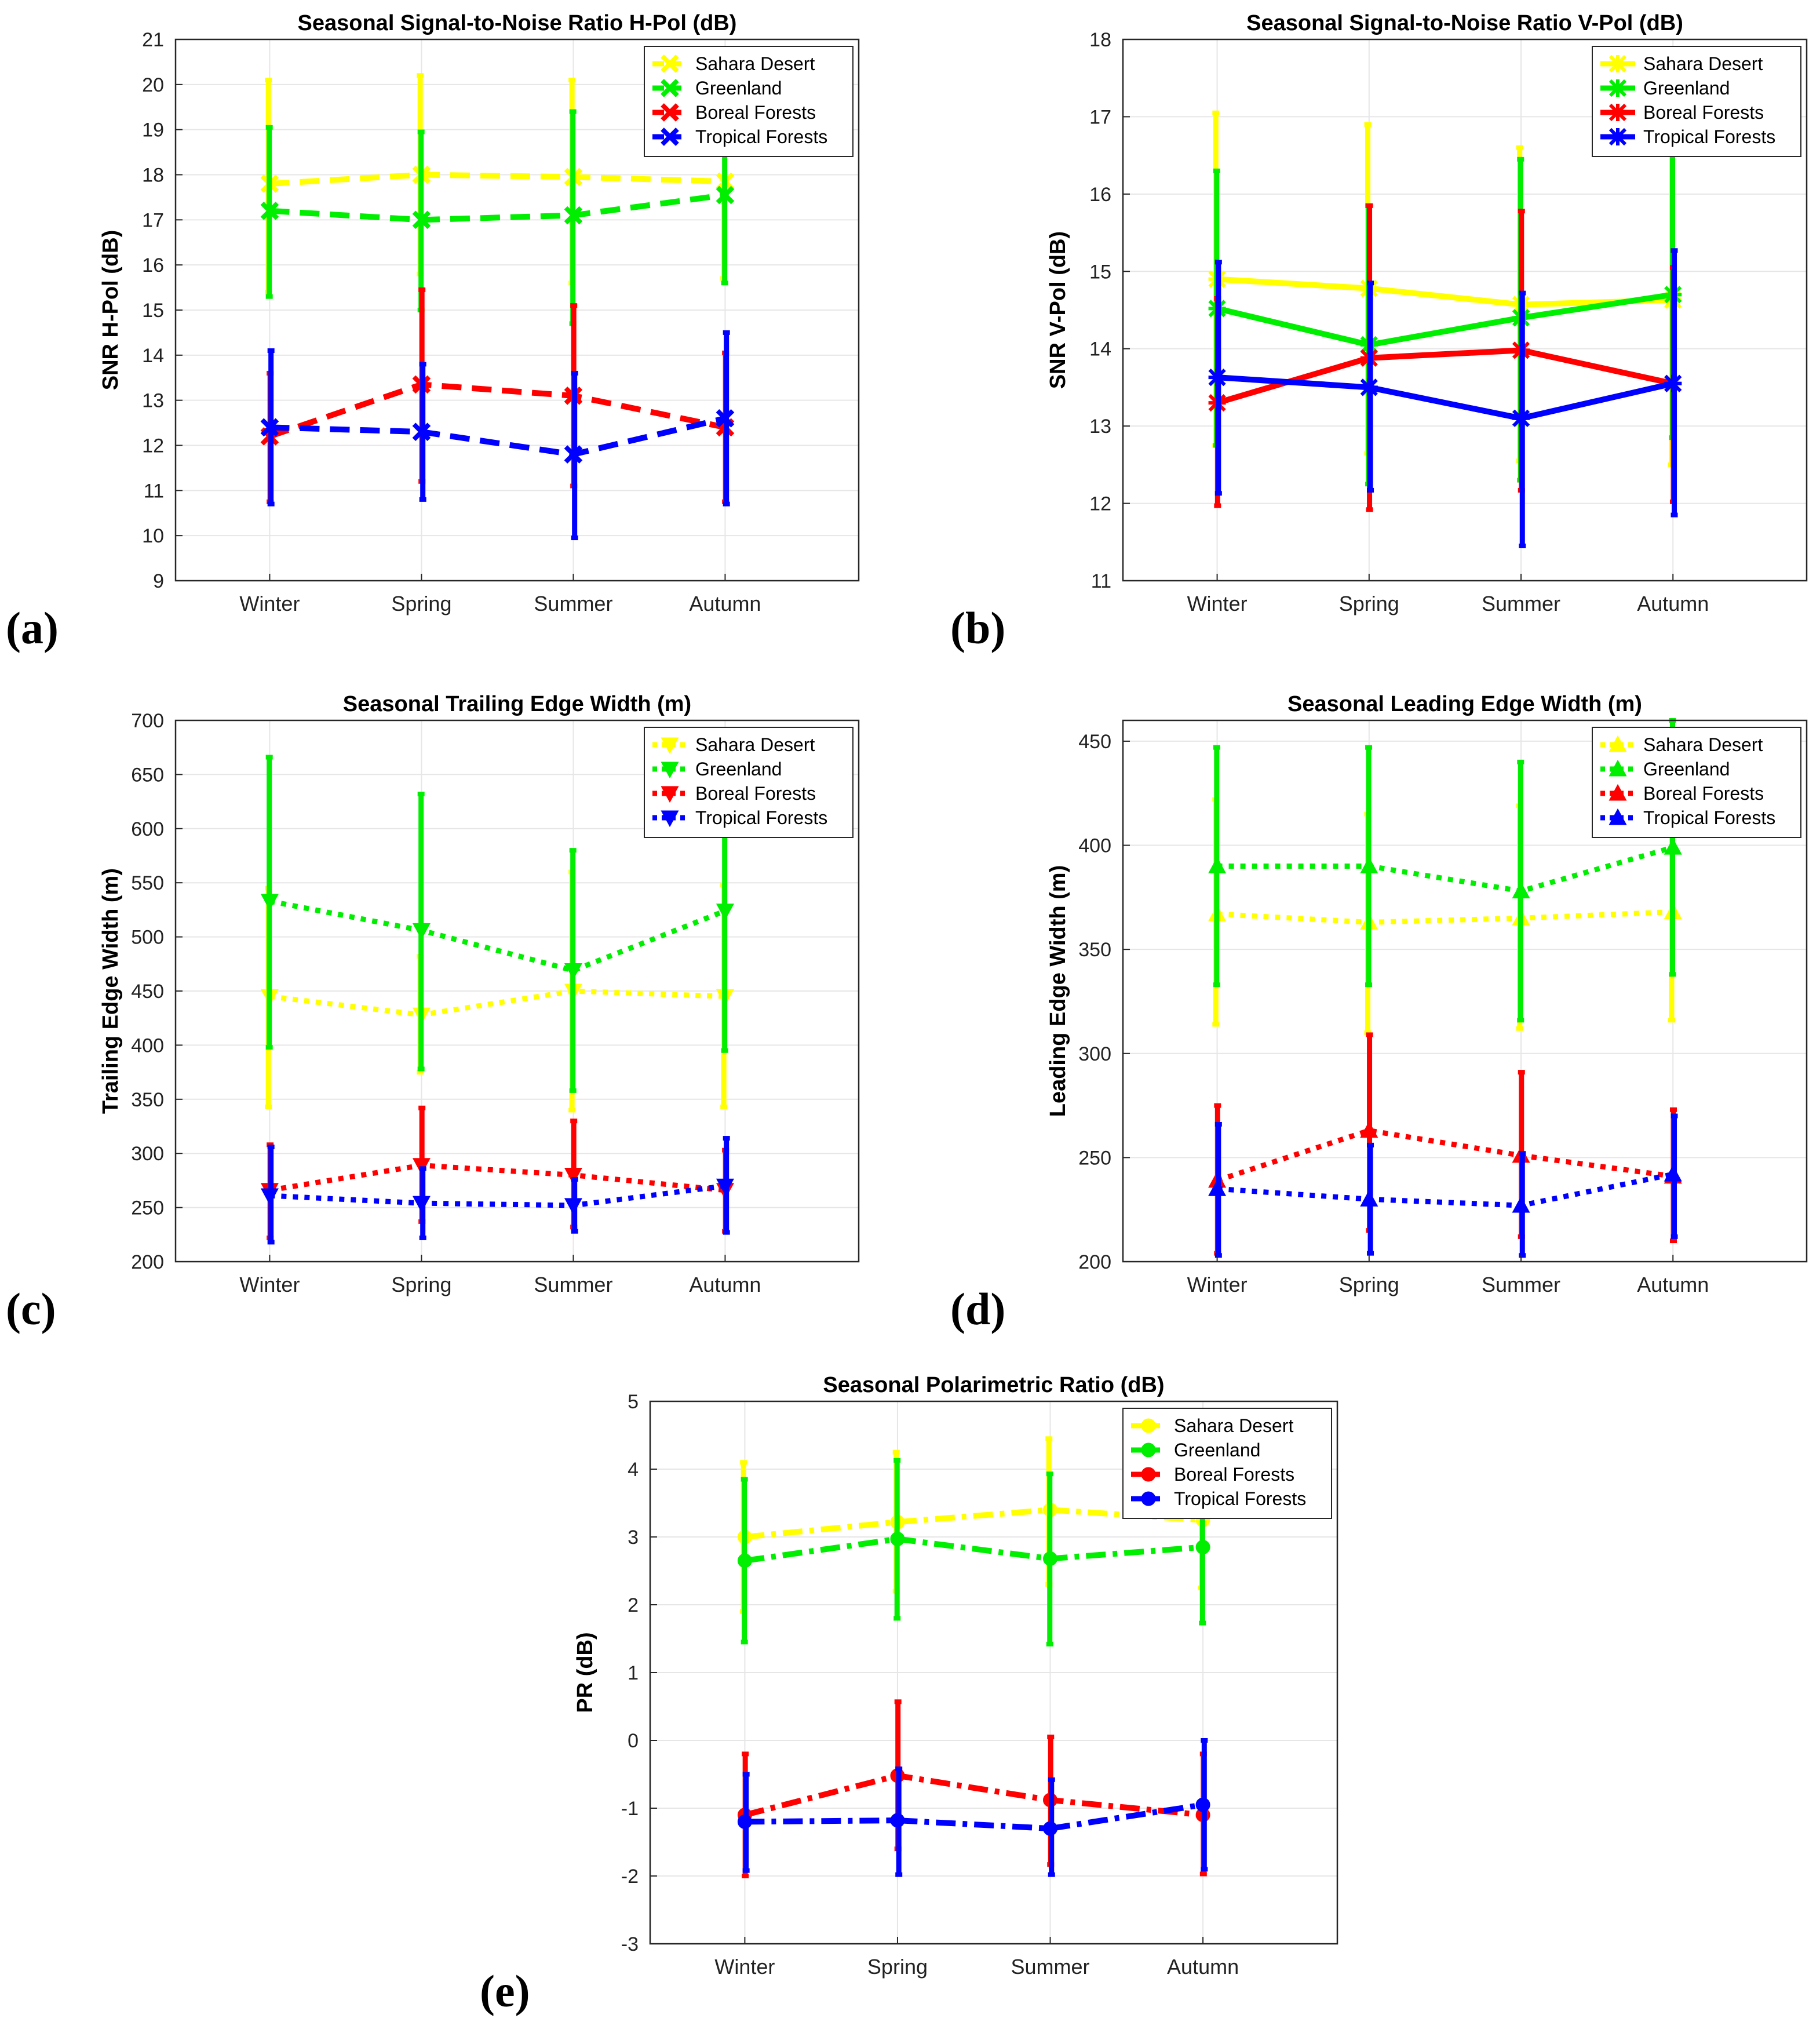 The image size is (1820, 2040). I want to click on y-tick-label: 250, so click(1094, 1158).